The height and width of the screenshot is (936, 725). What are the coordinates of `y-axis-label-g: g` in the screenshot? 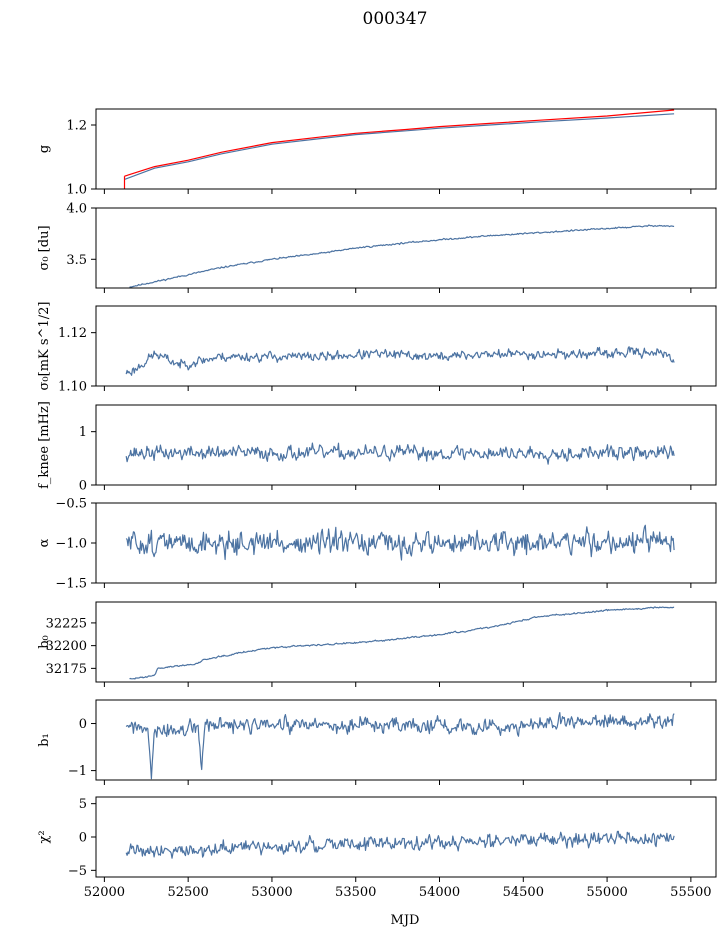 It's located at (44, 149).